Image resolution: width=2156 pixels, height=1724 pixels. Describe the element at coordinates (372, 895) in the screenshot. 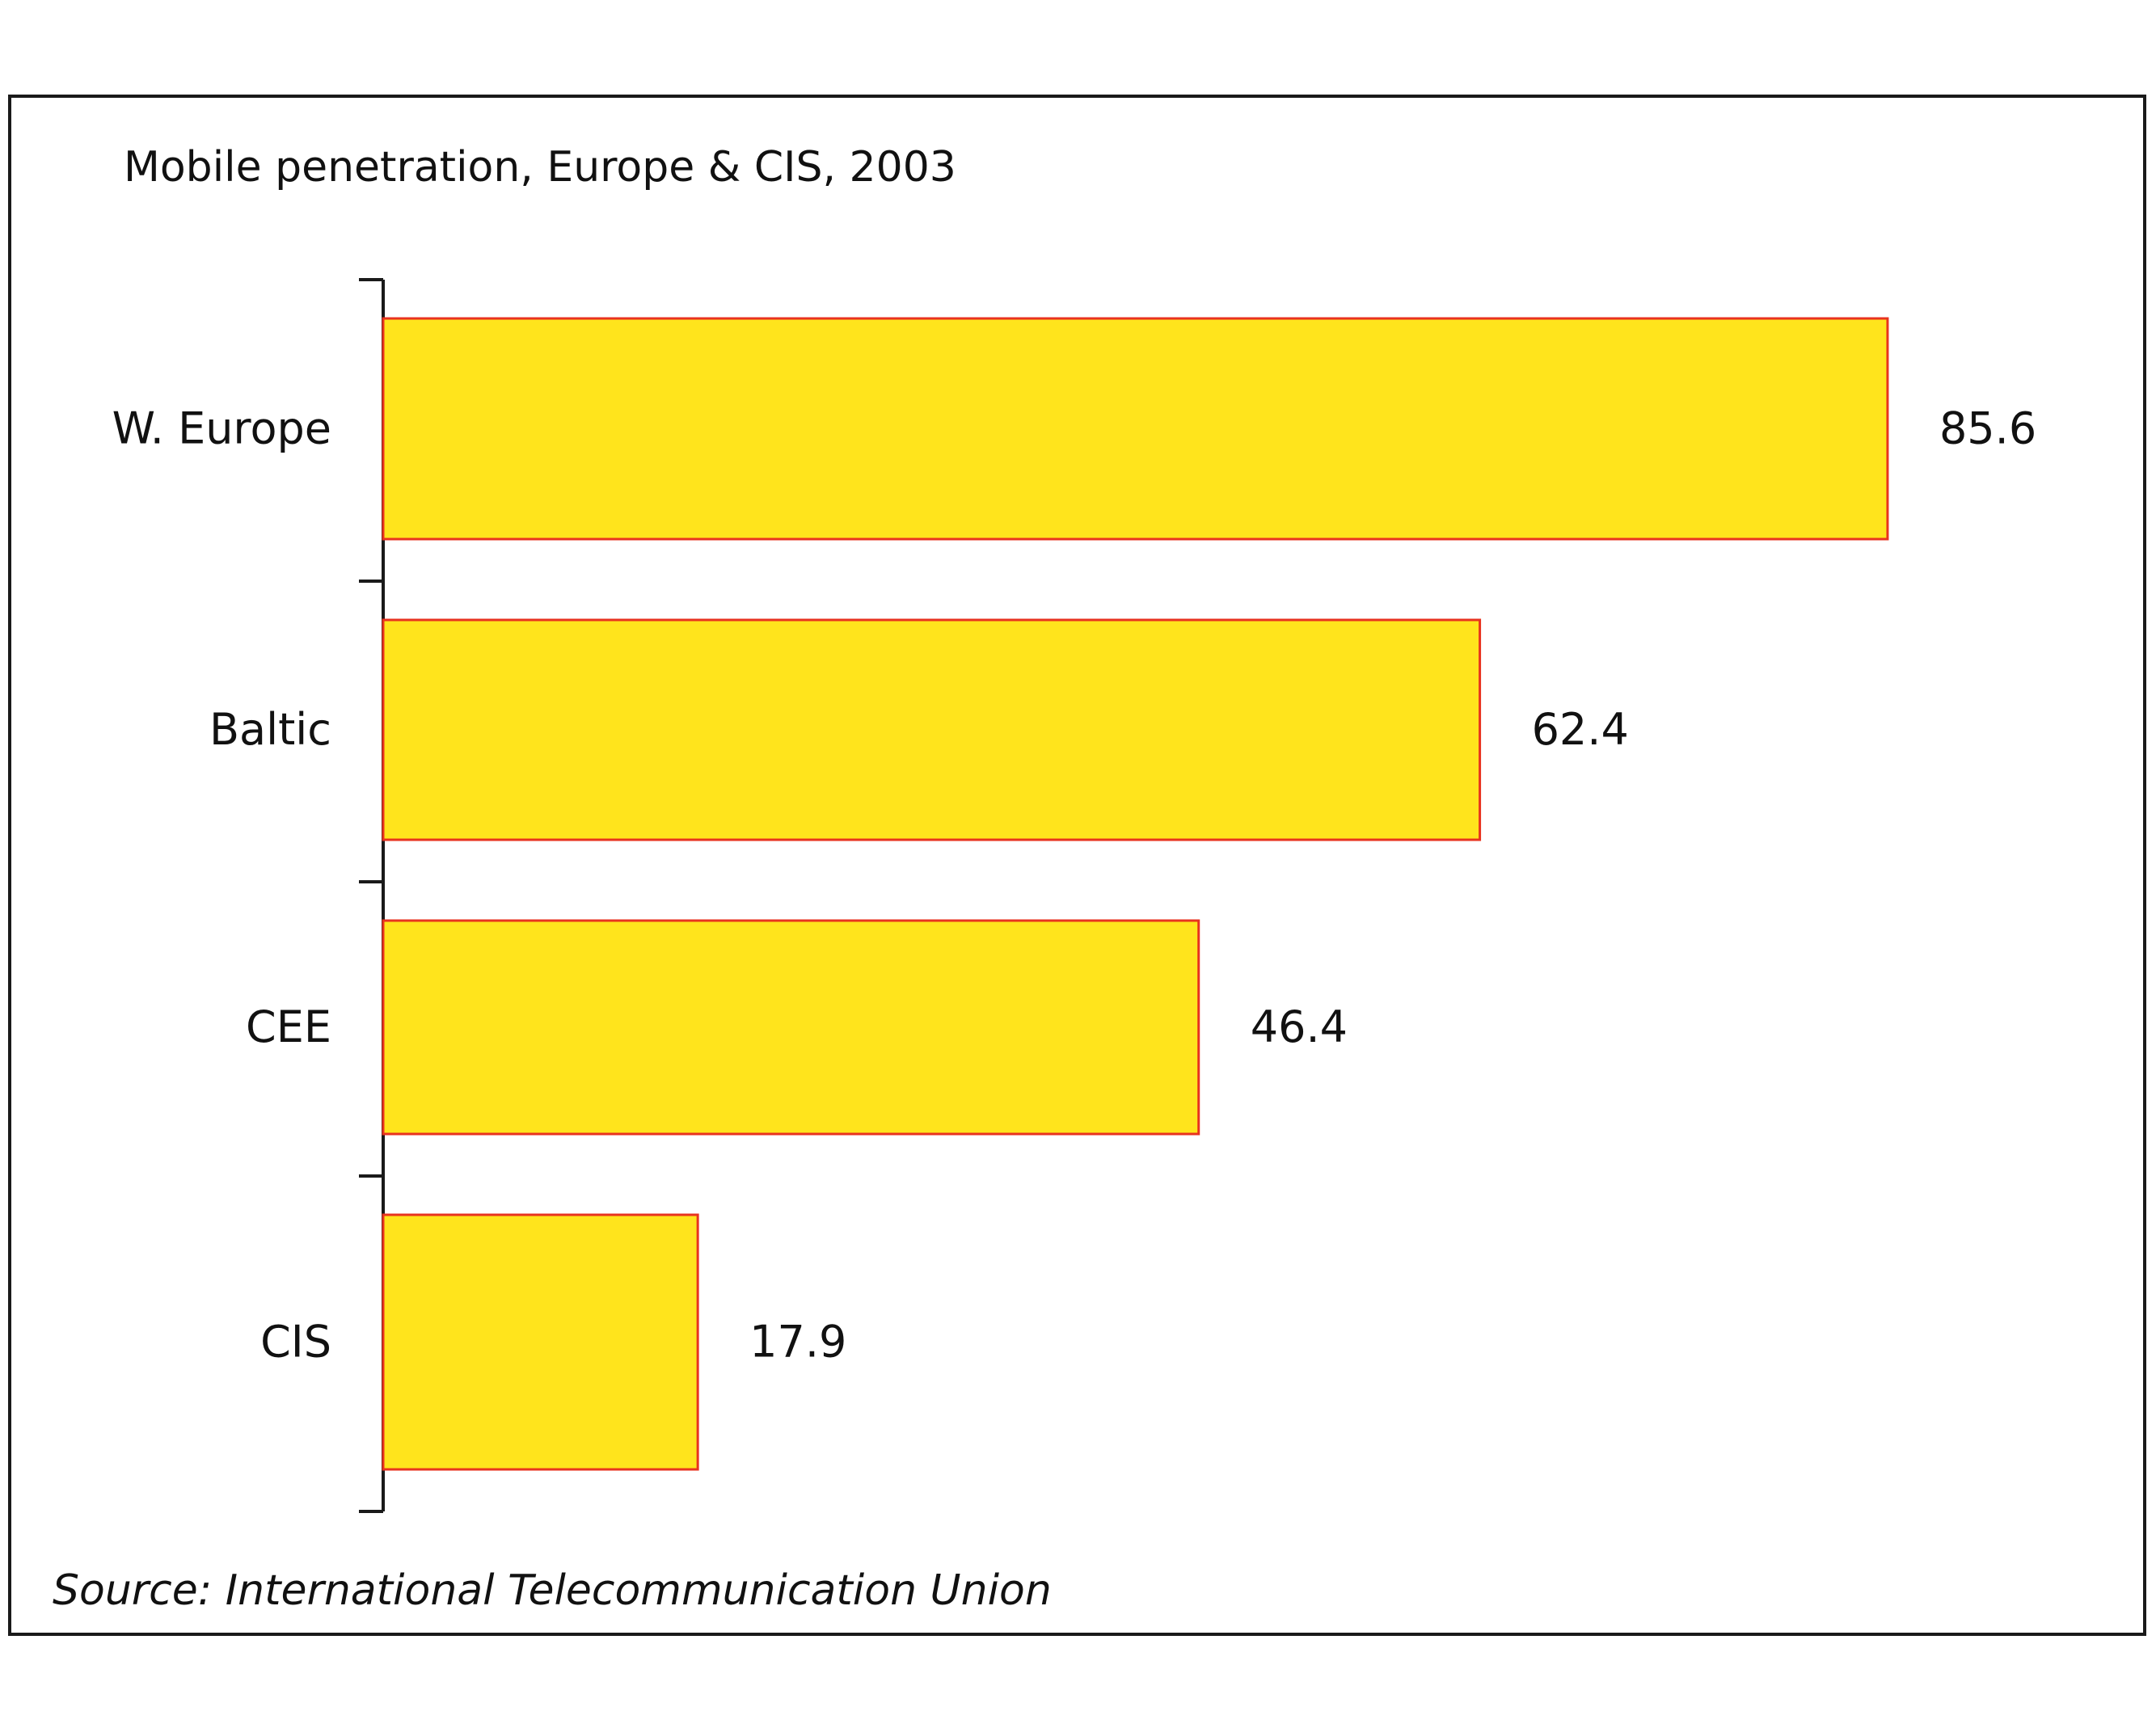

I see `y-axis` at that location.